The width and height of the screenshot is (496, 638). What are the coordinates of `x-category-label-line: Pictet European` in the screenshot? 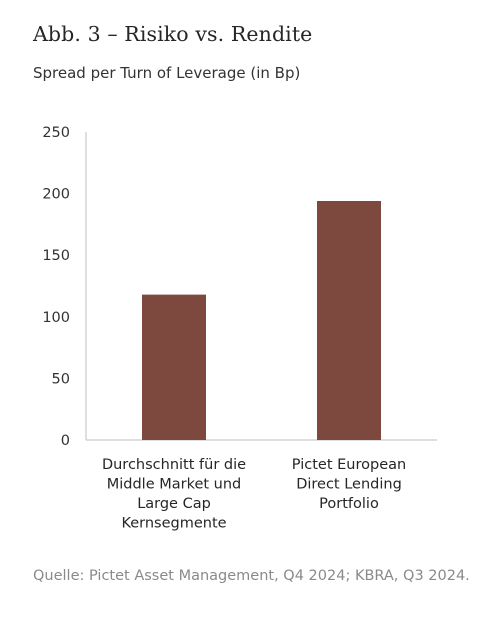 It's located at (349, 465).